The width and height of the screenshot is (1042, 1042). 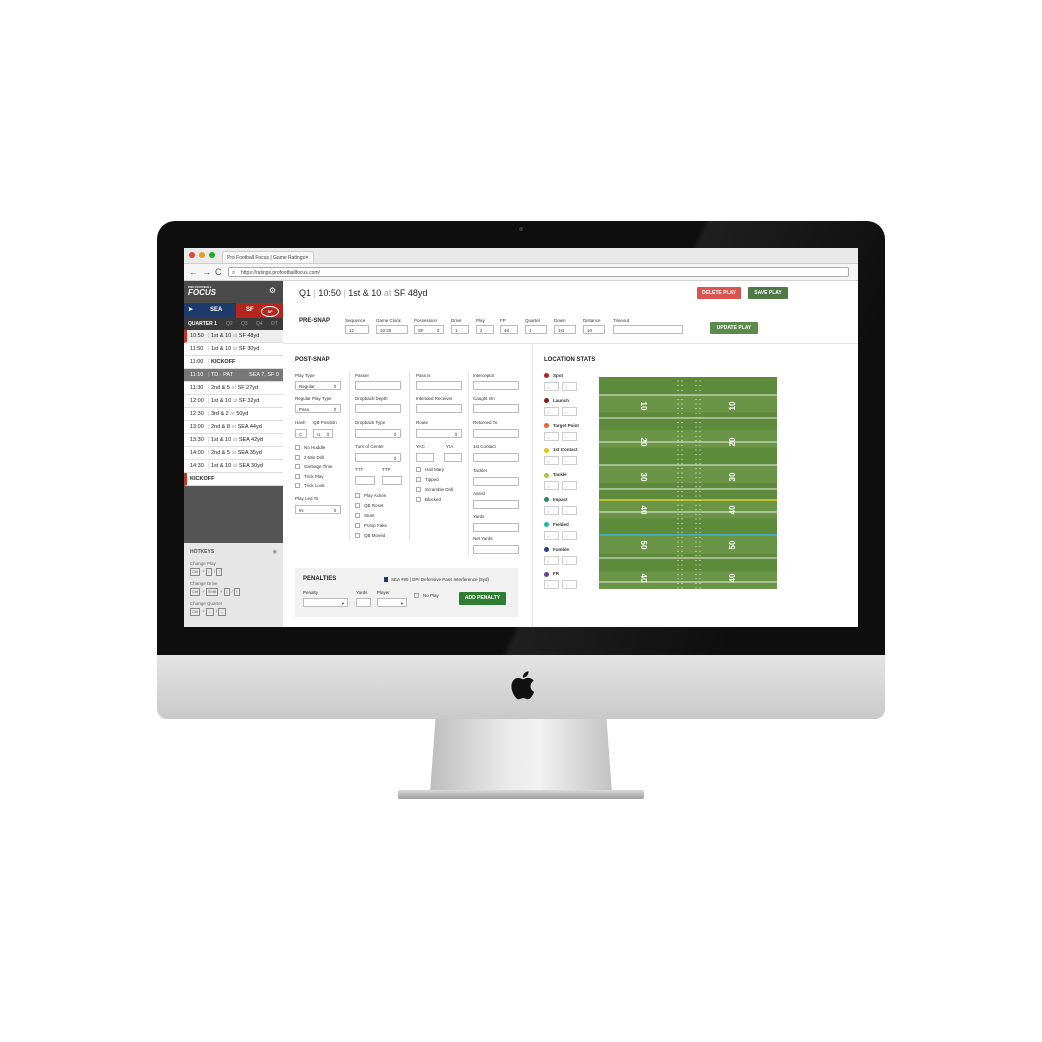 What do you see at coordinates (233, 349) in the screenshot?
I see `play-list-item: 11:50 | 1st & 10 at SF 30yd` at bounding box center [233, 349].